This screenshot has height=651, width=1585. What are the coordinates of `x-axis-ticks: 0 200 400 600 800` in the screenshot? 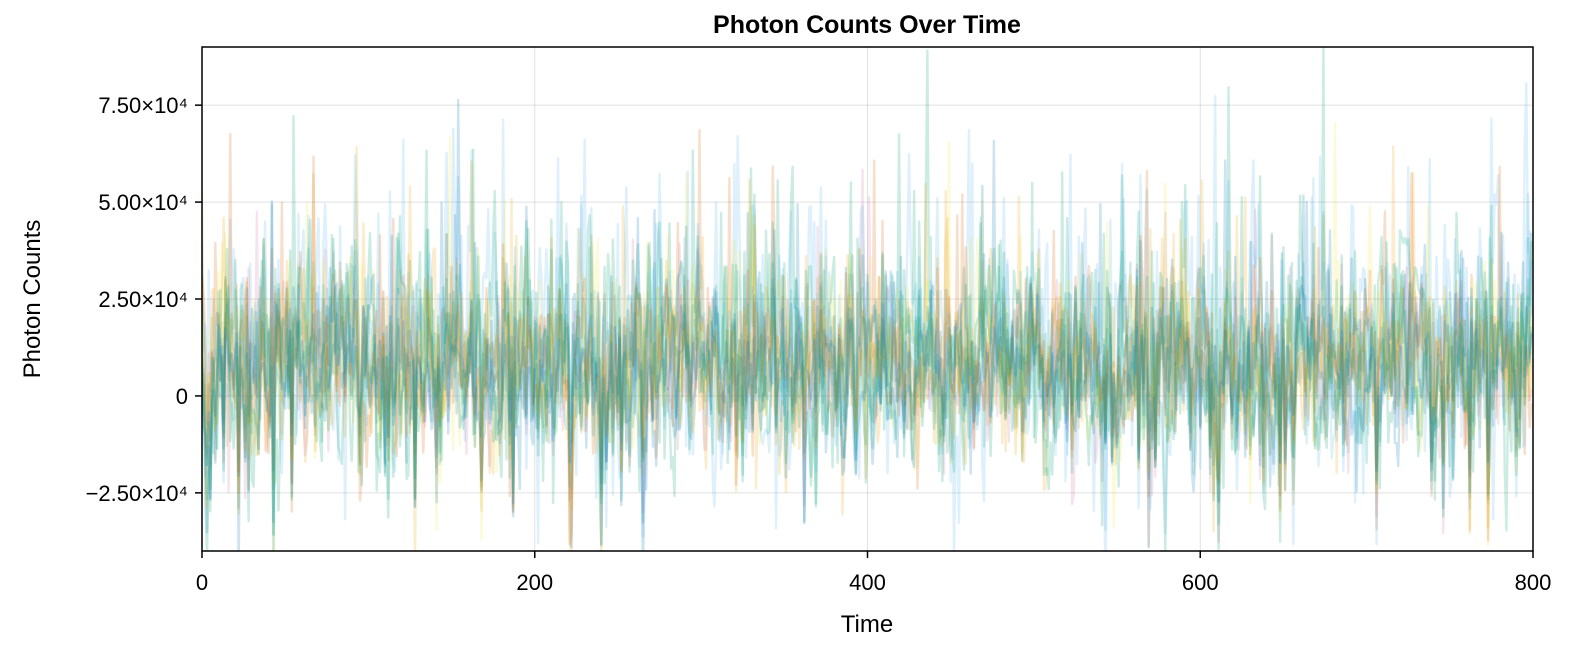 It's located at (873, 573).